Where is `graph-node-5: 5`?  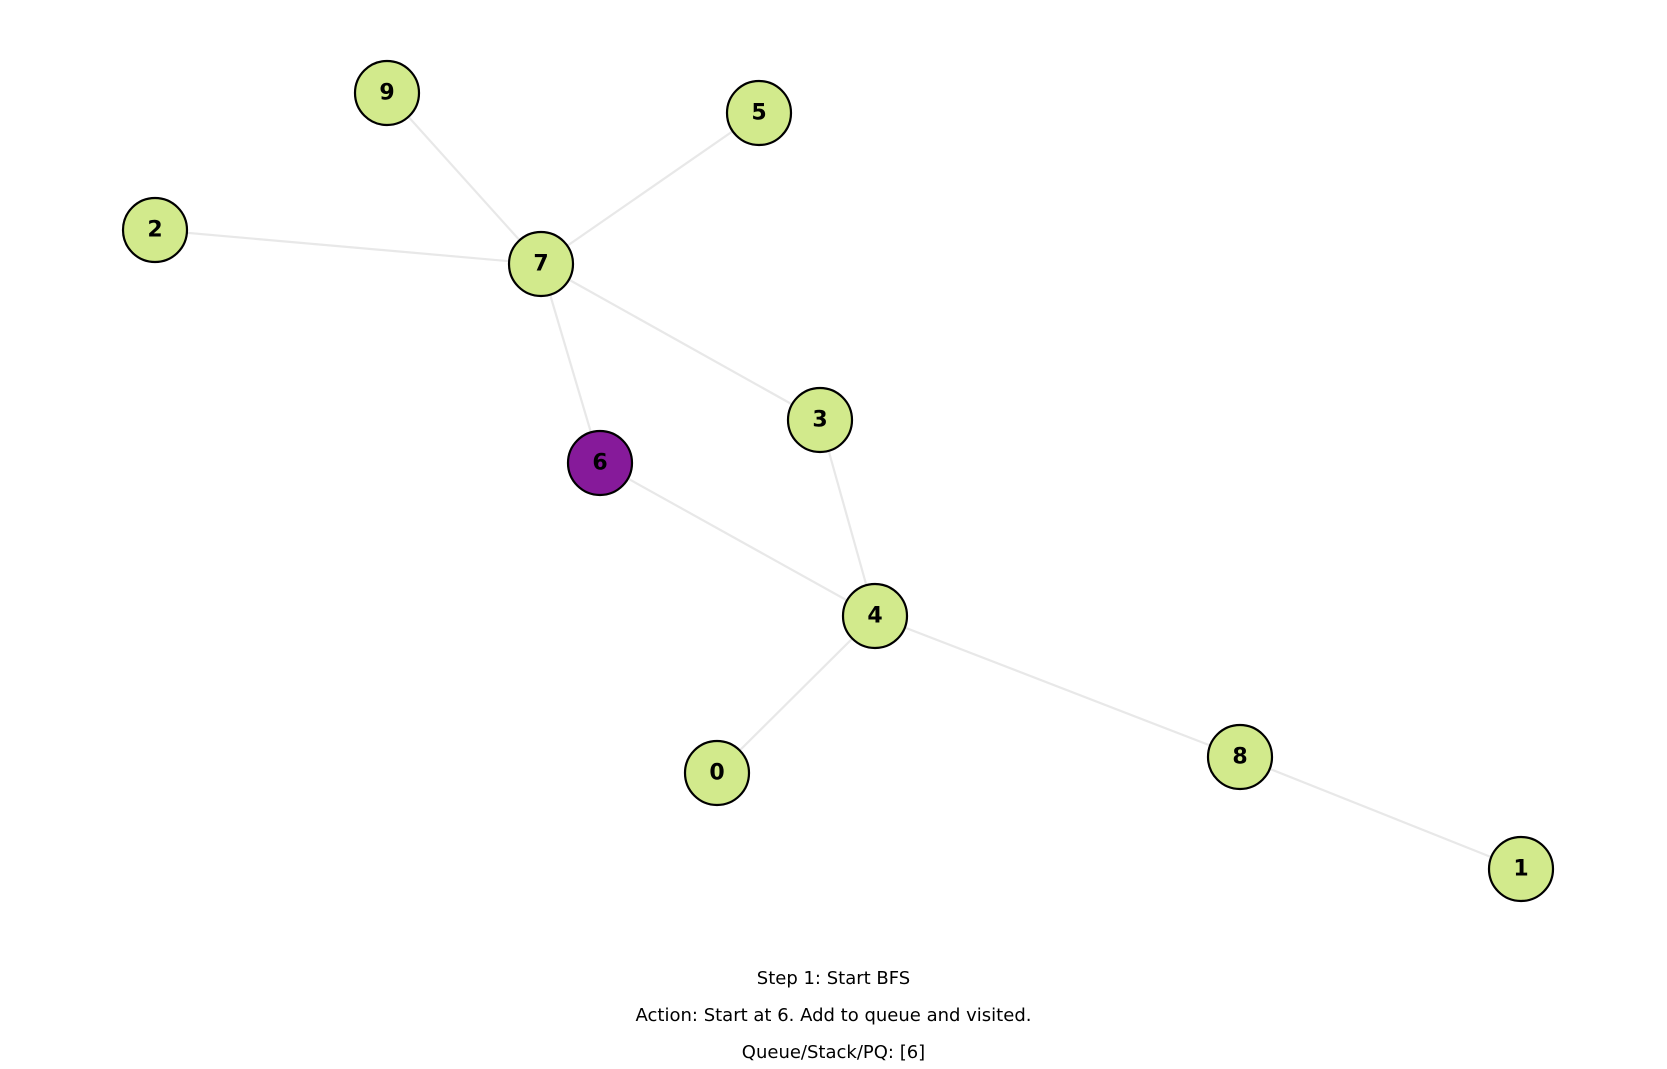
graph-node-5: 5 is located at coordinates (759, 113).